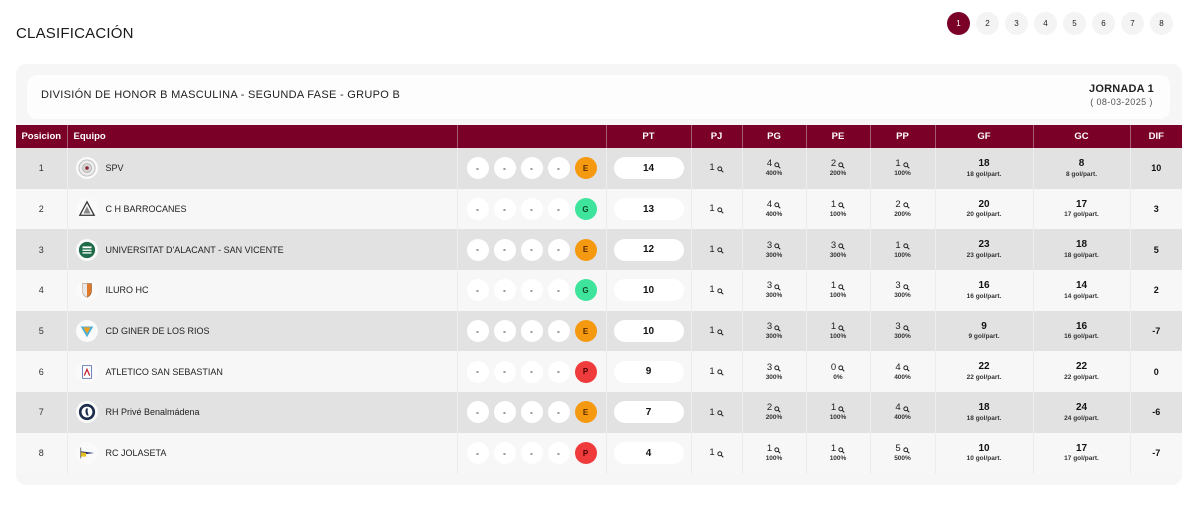 The height and width of the screenshot is (510, 1200). I want to click on pp-percent: 300%, so click(902, 296).